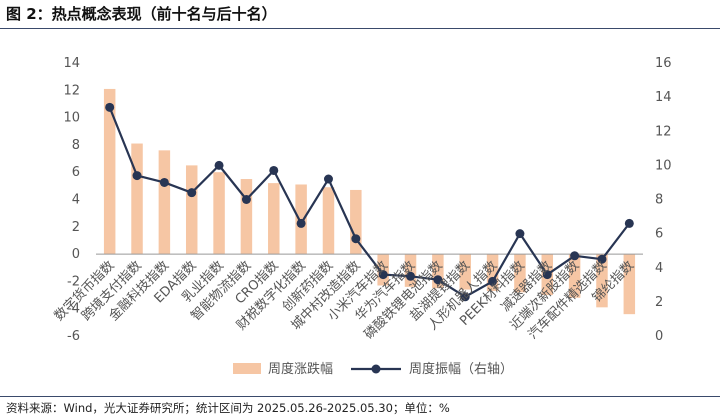  I want to click on title-divider, so click(360, 28).